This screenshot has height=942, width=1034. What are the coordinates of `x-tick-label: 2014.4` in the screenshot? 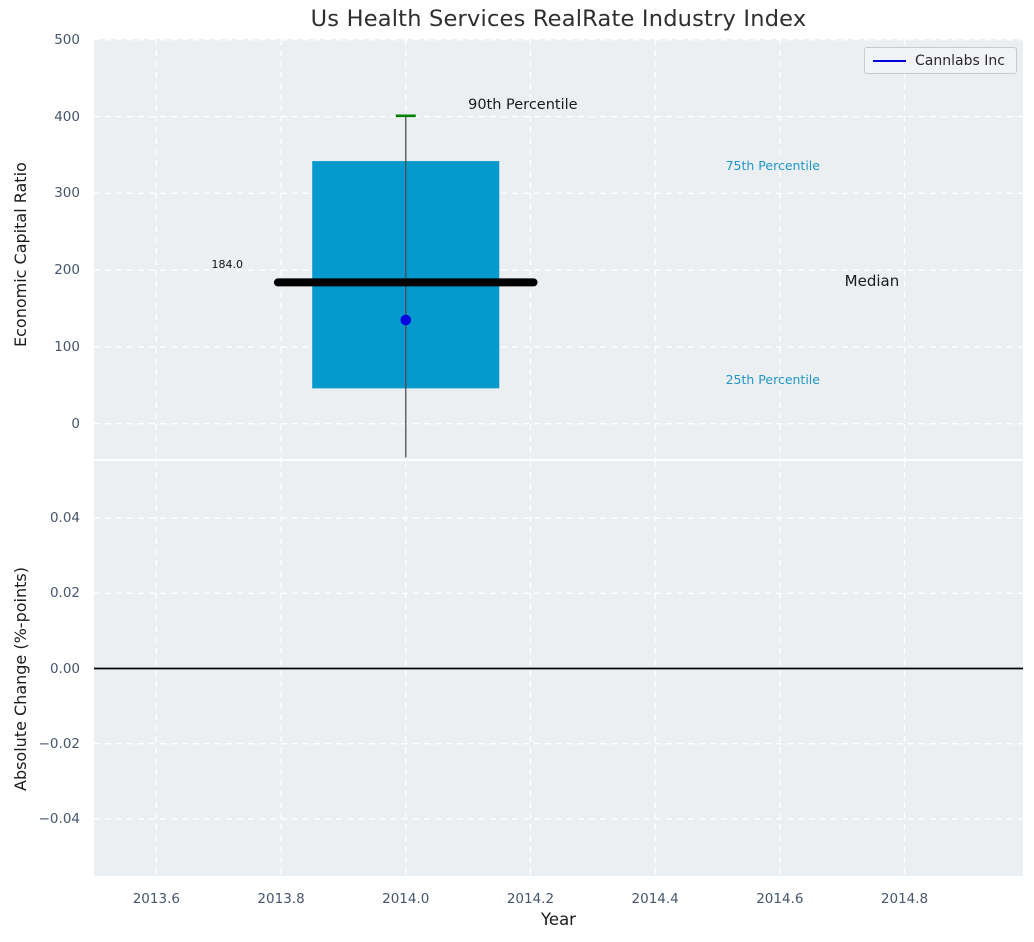 It's located at (655, 899).